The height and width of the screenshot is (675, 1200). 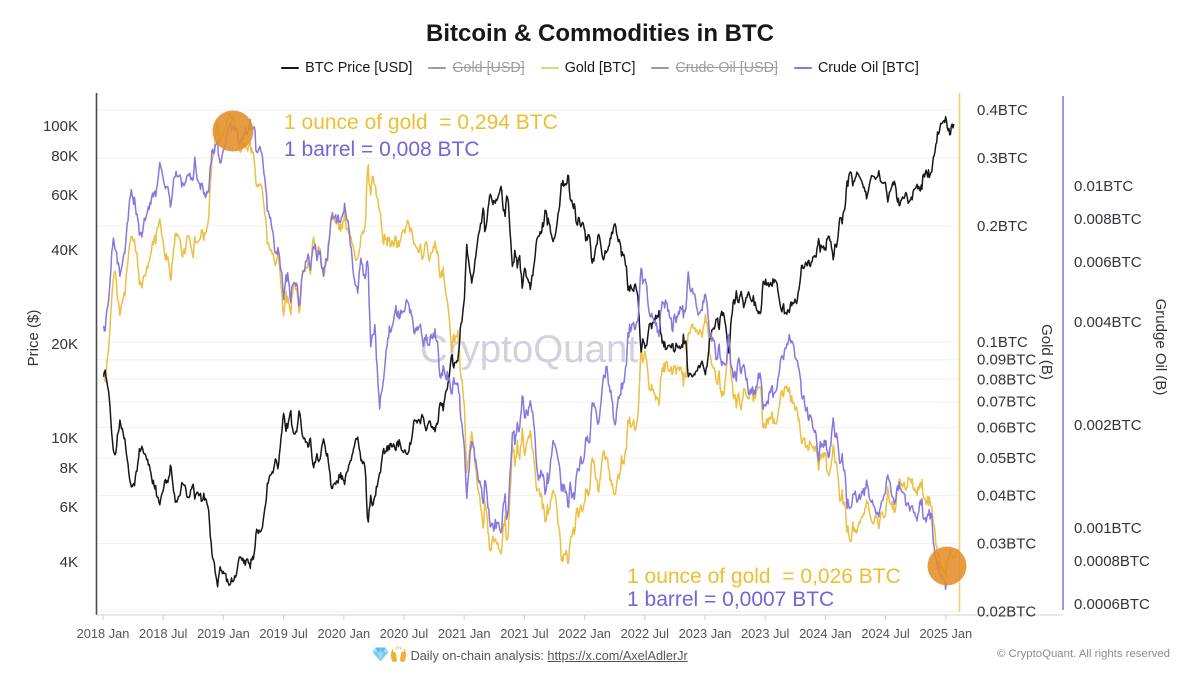 I want to click on svg-text: 8K, so click(x=69, y=468).